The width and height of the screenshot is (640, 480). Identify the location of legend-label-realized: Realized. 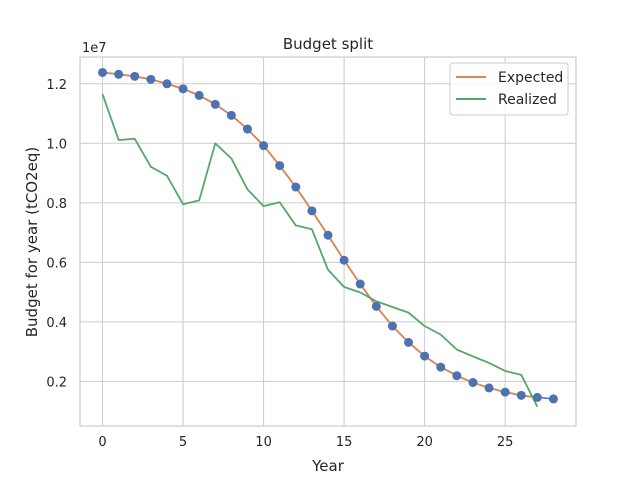
(527, 100).